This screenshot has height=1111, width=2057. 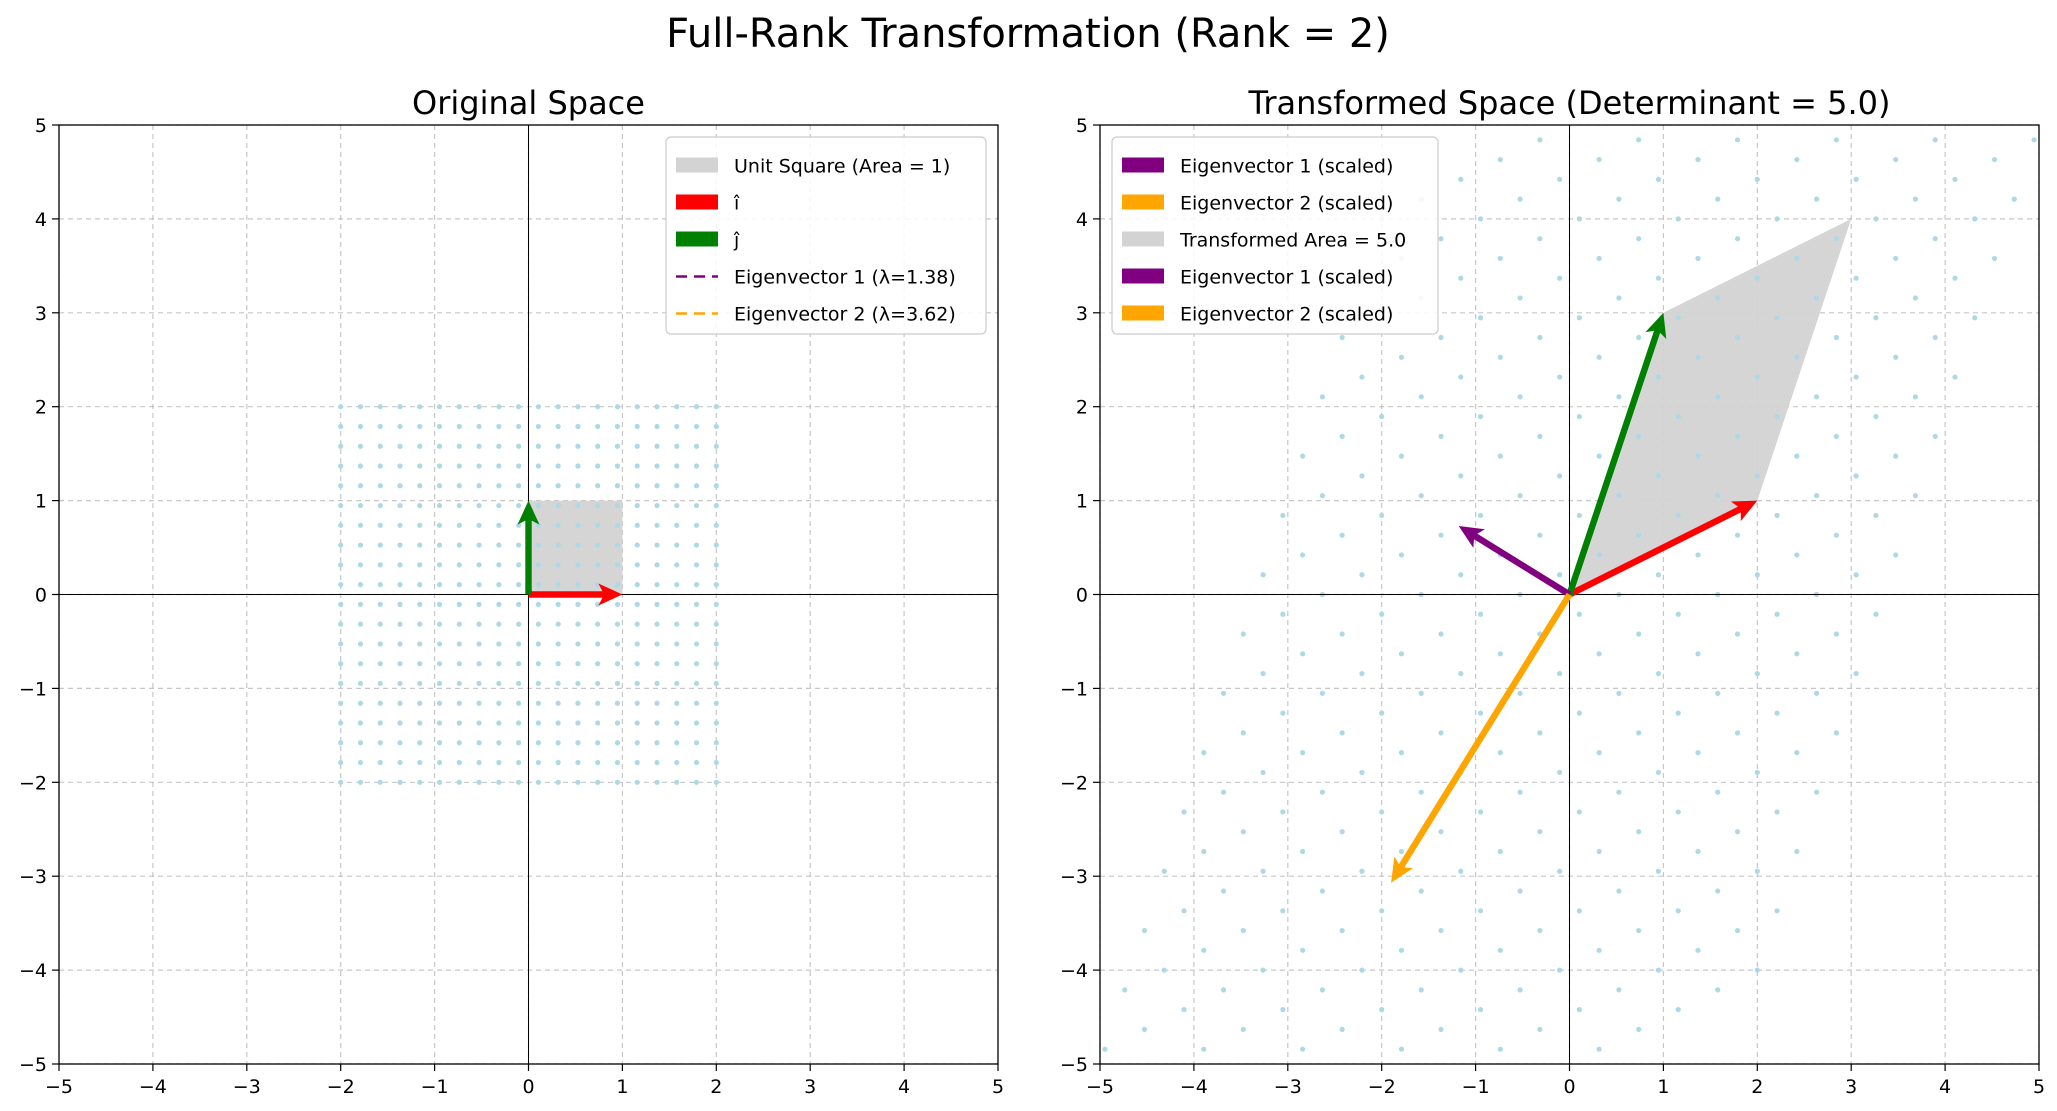 What do you see at coordinates (41, 220) in the screenshot?
I see `y-tick-label: 4` at bounding box center [41, 220].